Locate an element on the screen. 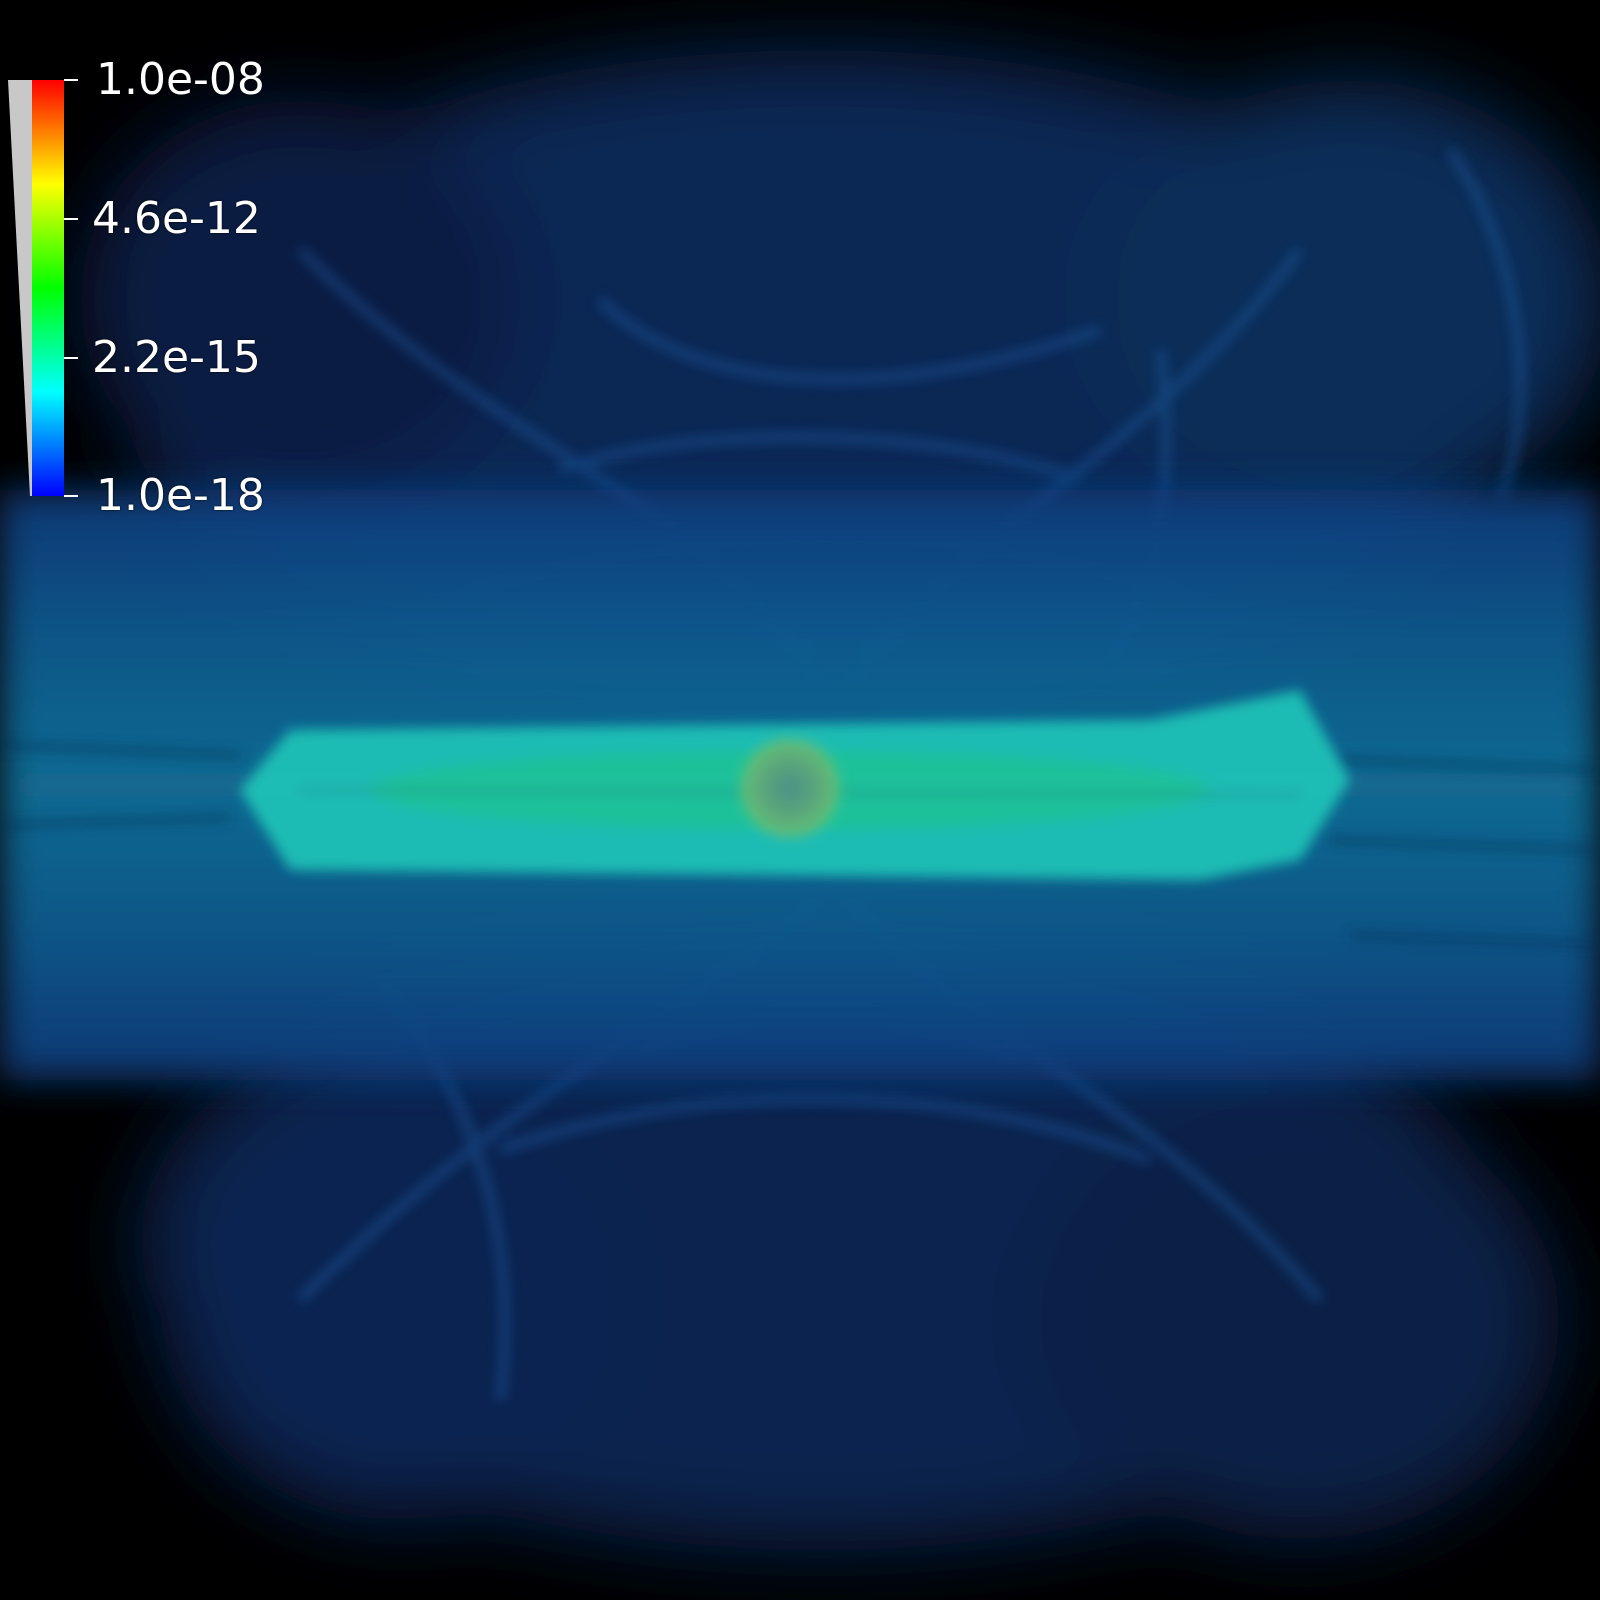  colorbar-tick-label-max: 1.0e-08 is located at coordinates (180, 80).